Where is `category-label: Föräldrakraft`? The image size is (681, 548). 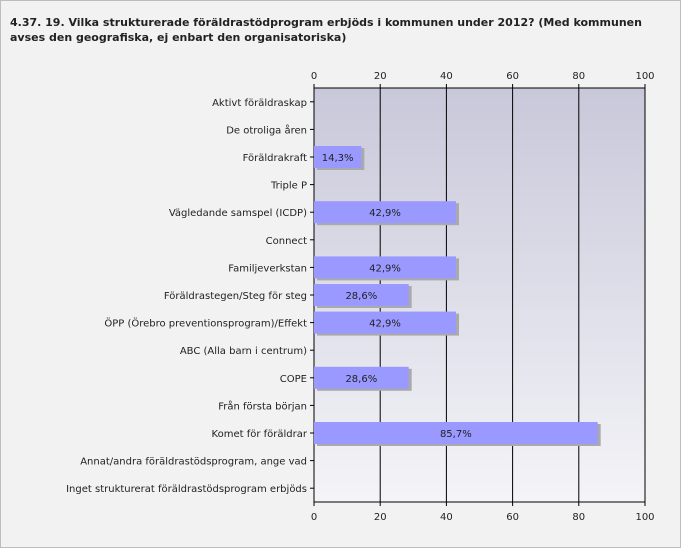
category-label: Föräldrakraft is located at coordinates (275, 158).